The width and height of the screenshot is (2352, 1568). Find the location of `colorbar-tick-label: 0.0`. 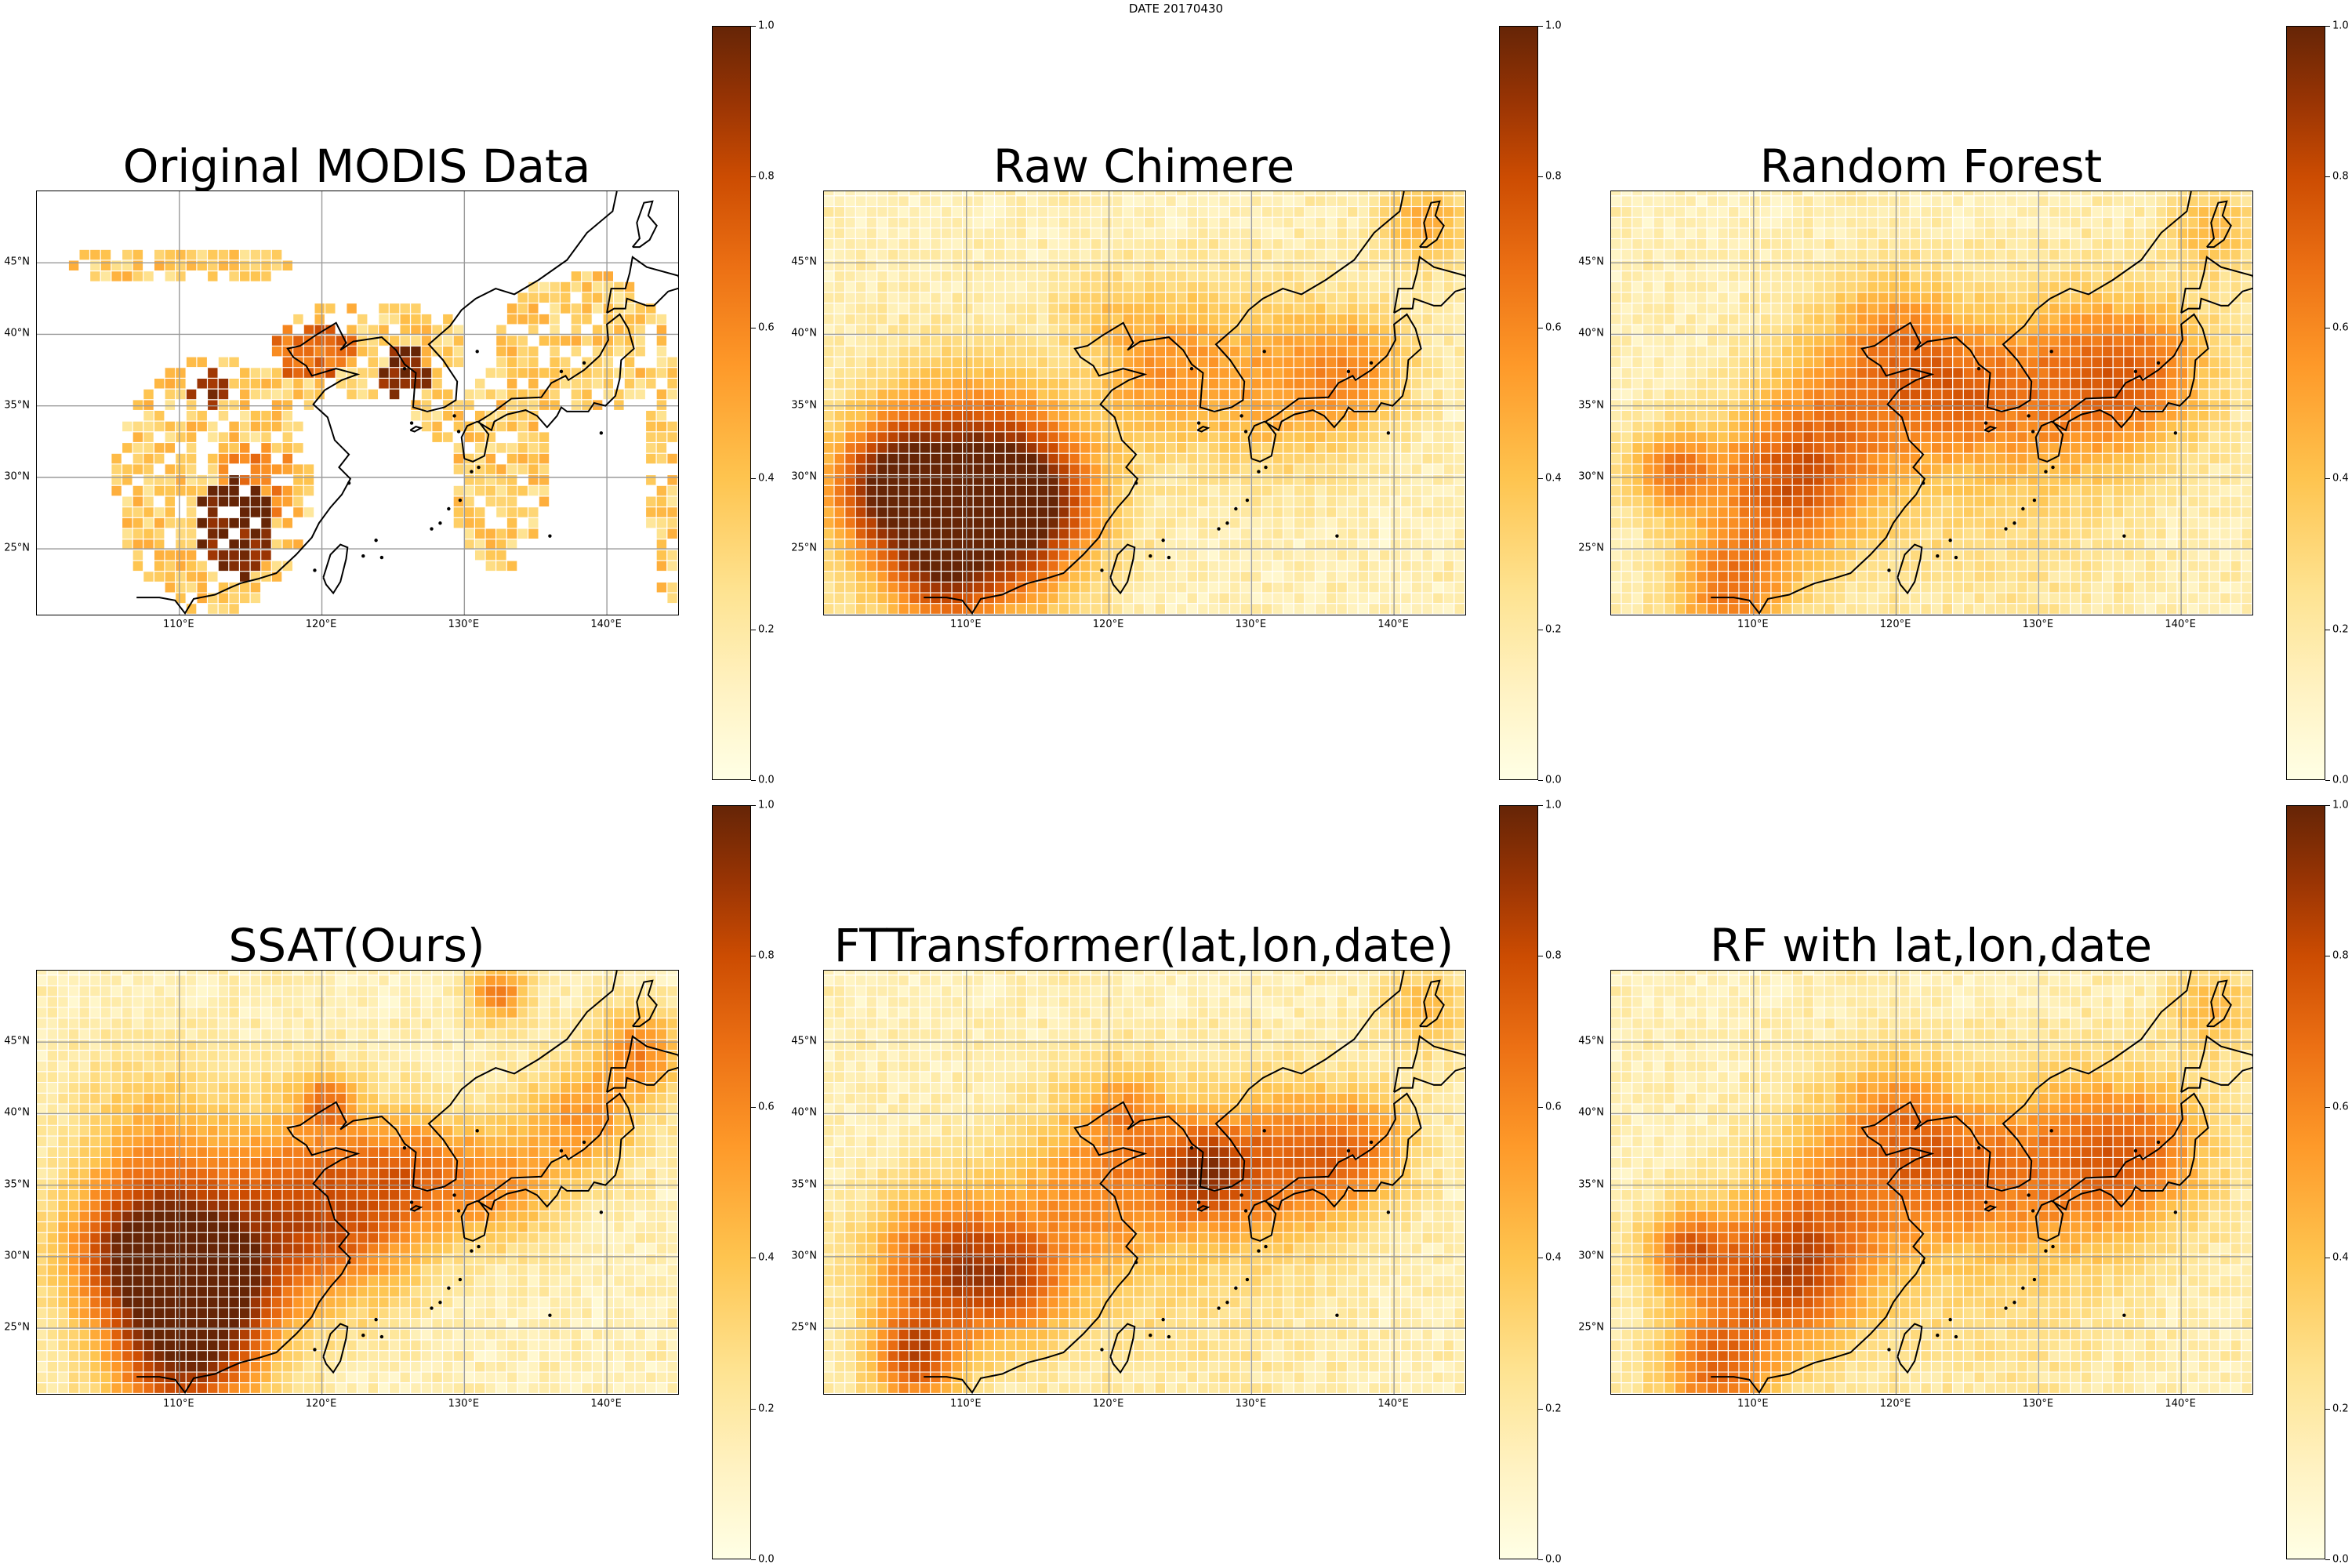

colorbar-tick-label: 0.0 is located at coordinates (2340, 780).